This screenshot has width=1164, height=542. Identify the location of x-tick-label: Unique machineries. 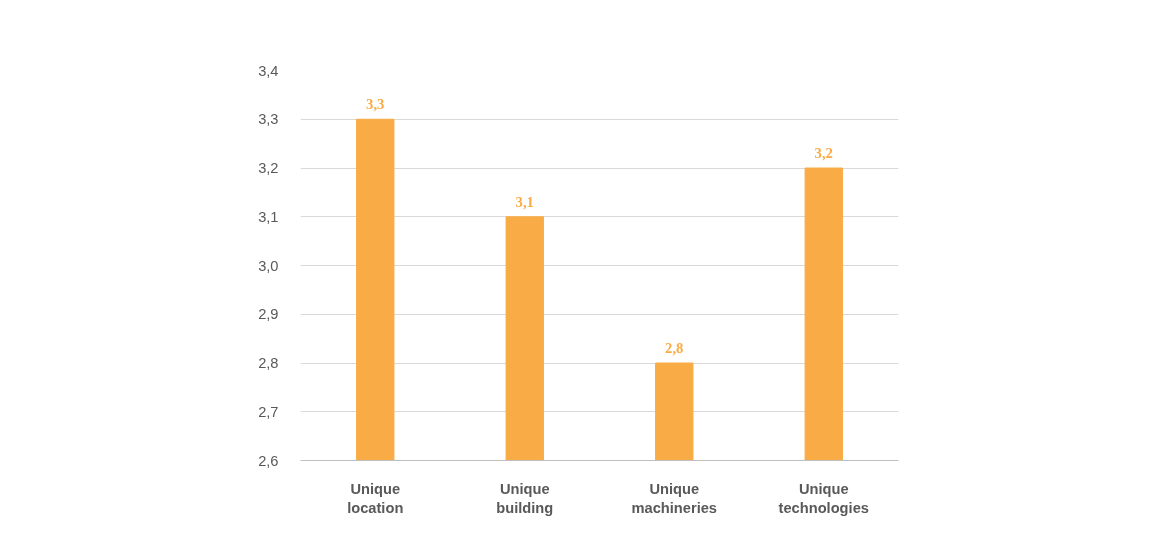
(674, 498).